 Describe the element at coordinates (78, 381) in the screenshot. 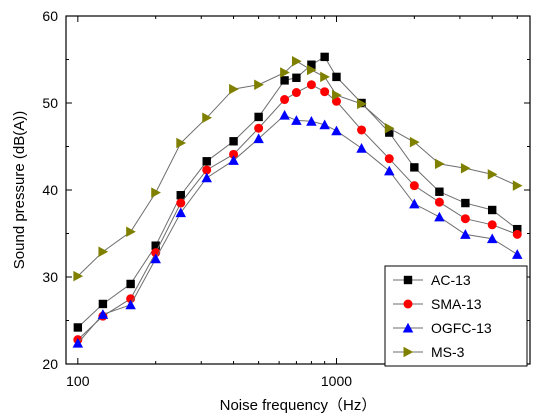

I see `x-tick-label: 100` at that location.